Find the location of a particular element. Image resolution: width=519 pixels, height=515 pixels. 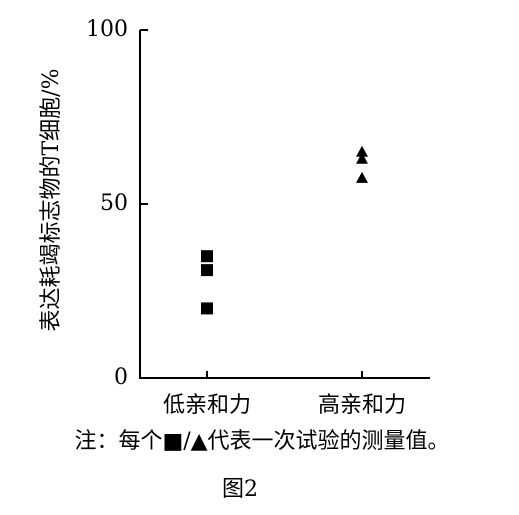

y-tick-label: 100 is located at coordinates (107, 29).